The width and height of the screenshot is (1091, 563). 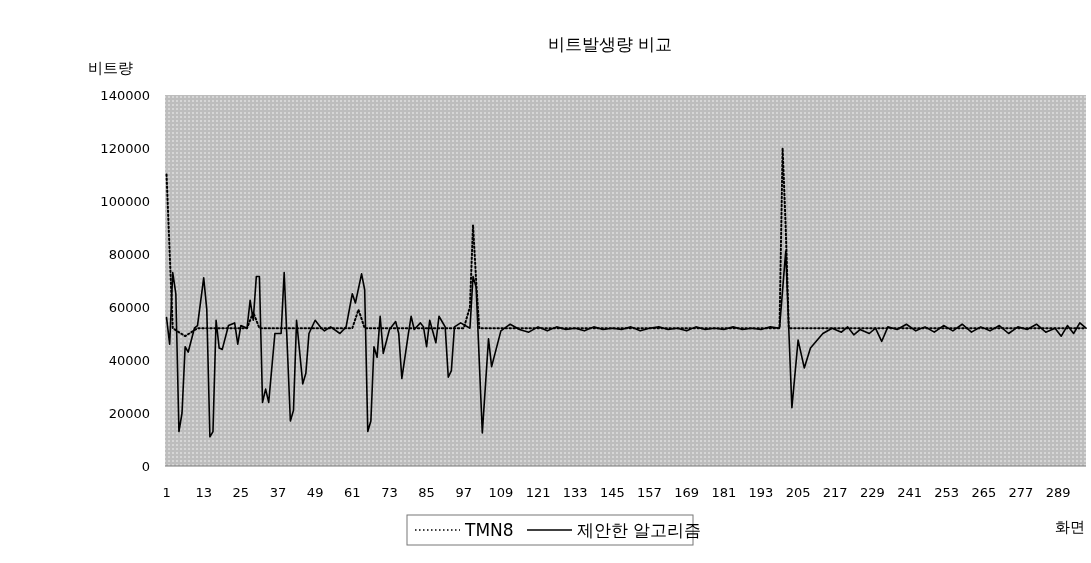 What do you see at coordinates (315, 492) in the screenshot?
I see `x-tick-label: 49` at bounding box center [315, 492].